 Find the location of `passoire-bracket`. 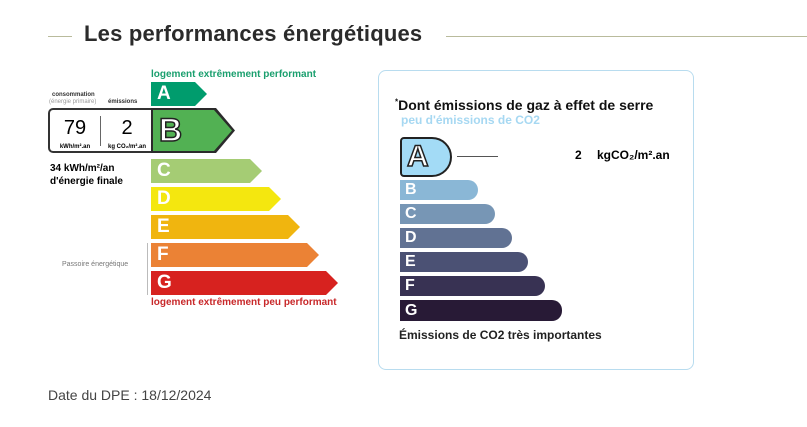

passoire-bracket is located at coordinates (147, 269).